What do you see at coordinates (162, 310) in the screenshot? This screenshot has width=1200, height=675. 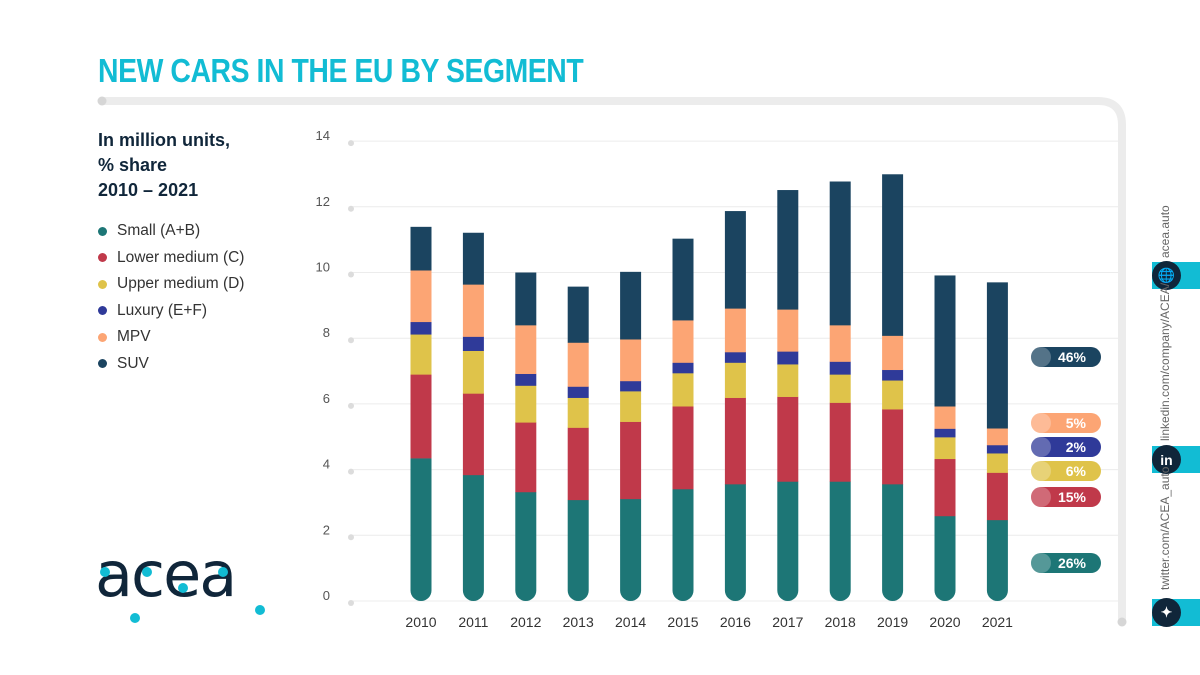 I see `legend-label: Luxury (E+F)` at bounding box center [162, 310].